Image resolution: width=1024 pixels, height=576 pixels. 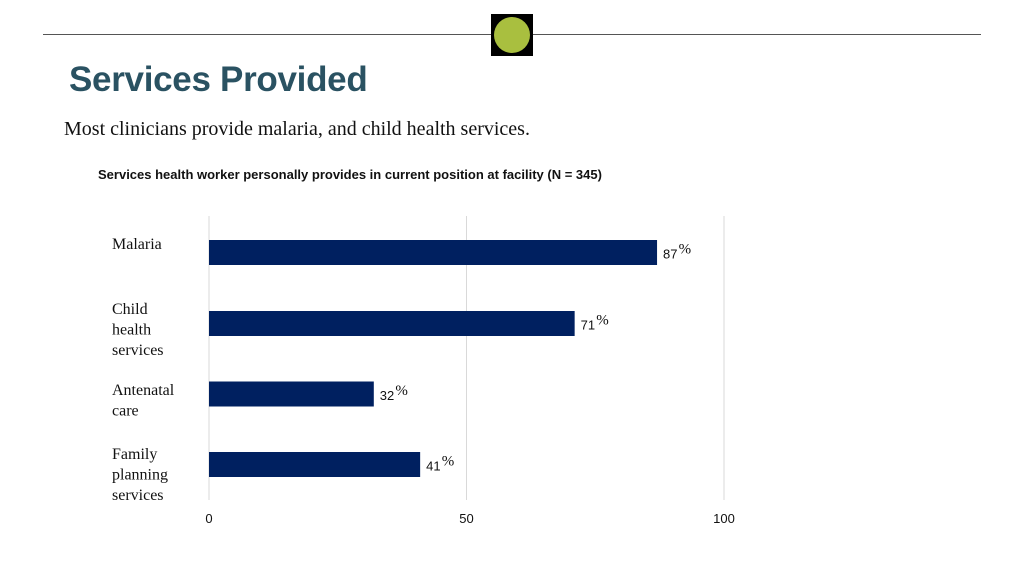 What do you see at coordinates (130, 309) in the screenshot?
I see `category-label-line: Child` at bounding box center [130, 309].